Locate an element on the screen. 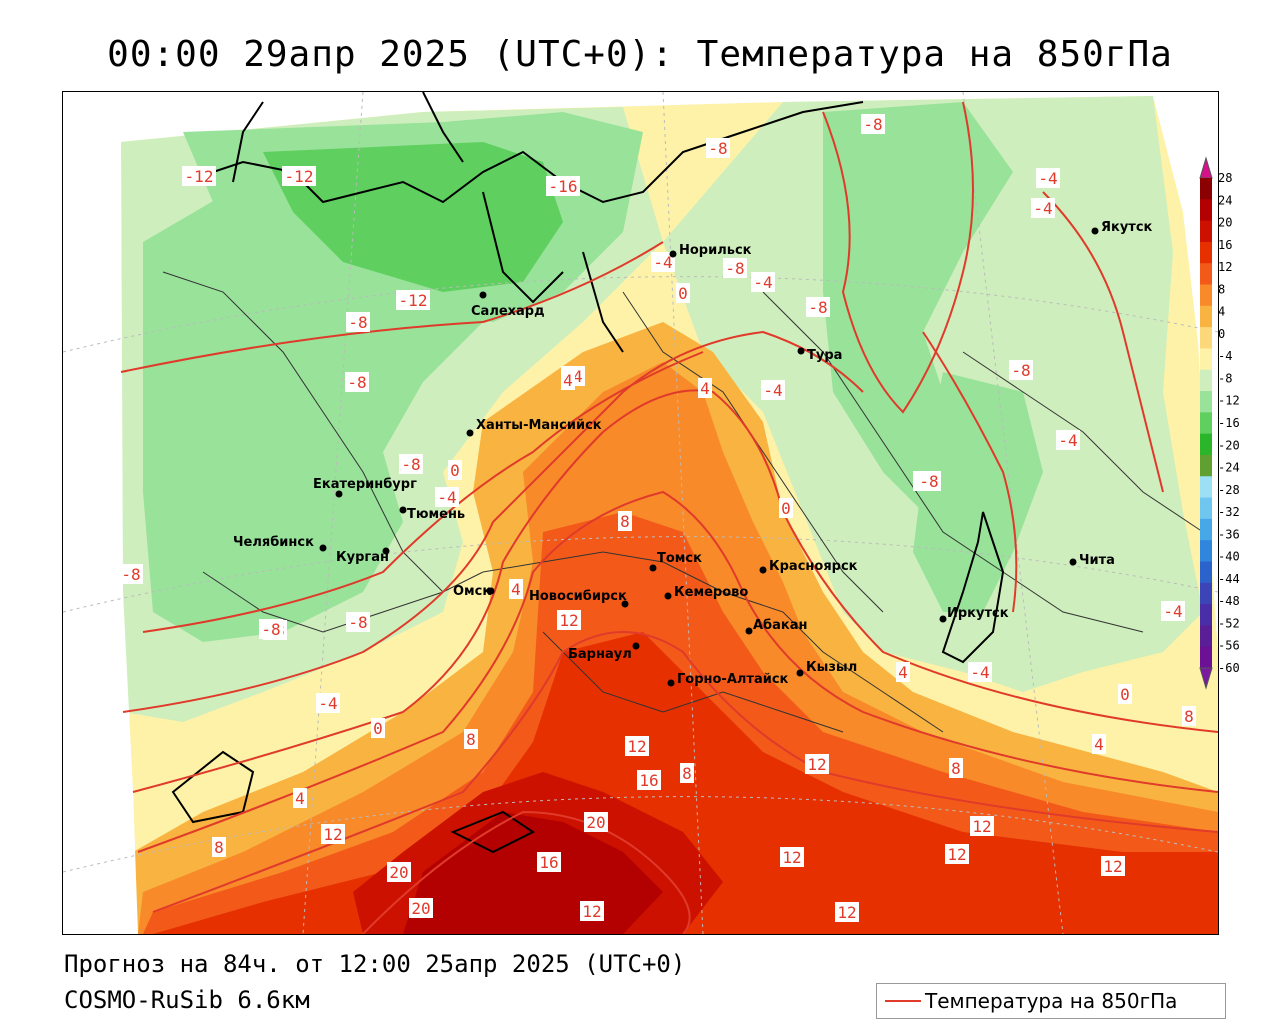 This screenshot has height=1024, width=1280. colorbar-tick-label: 0 is located at coordinates (1221, 334).